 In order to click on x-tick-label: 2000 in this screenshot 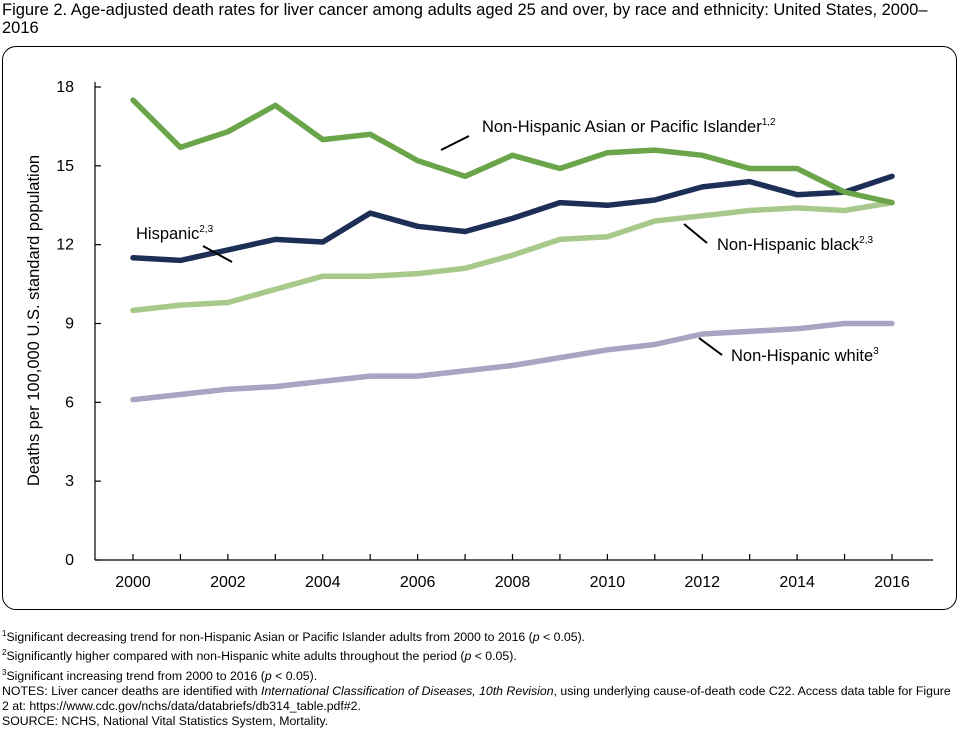, I will do `click(133, 582)`.